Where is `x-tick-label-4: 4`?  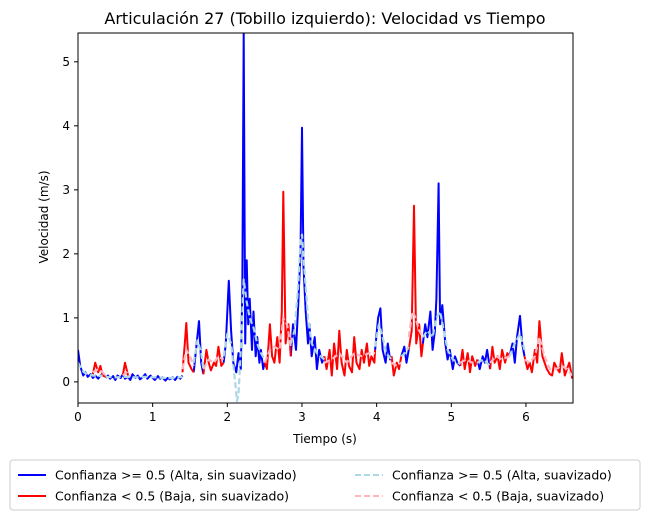 x-tick-label-4: 4 is located at coordinates (377, 417).